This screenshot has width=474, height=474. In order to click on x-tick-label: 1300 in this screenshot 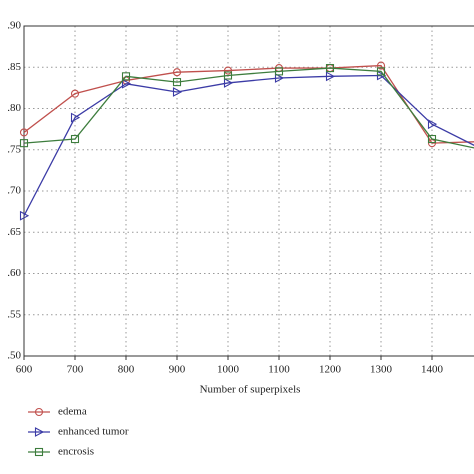, I will do `click(381, 370)`.